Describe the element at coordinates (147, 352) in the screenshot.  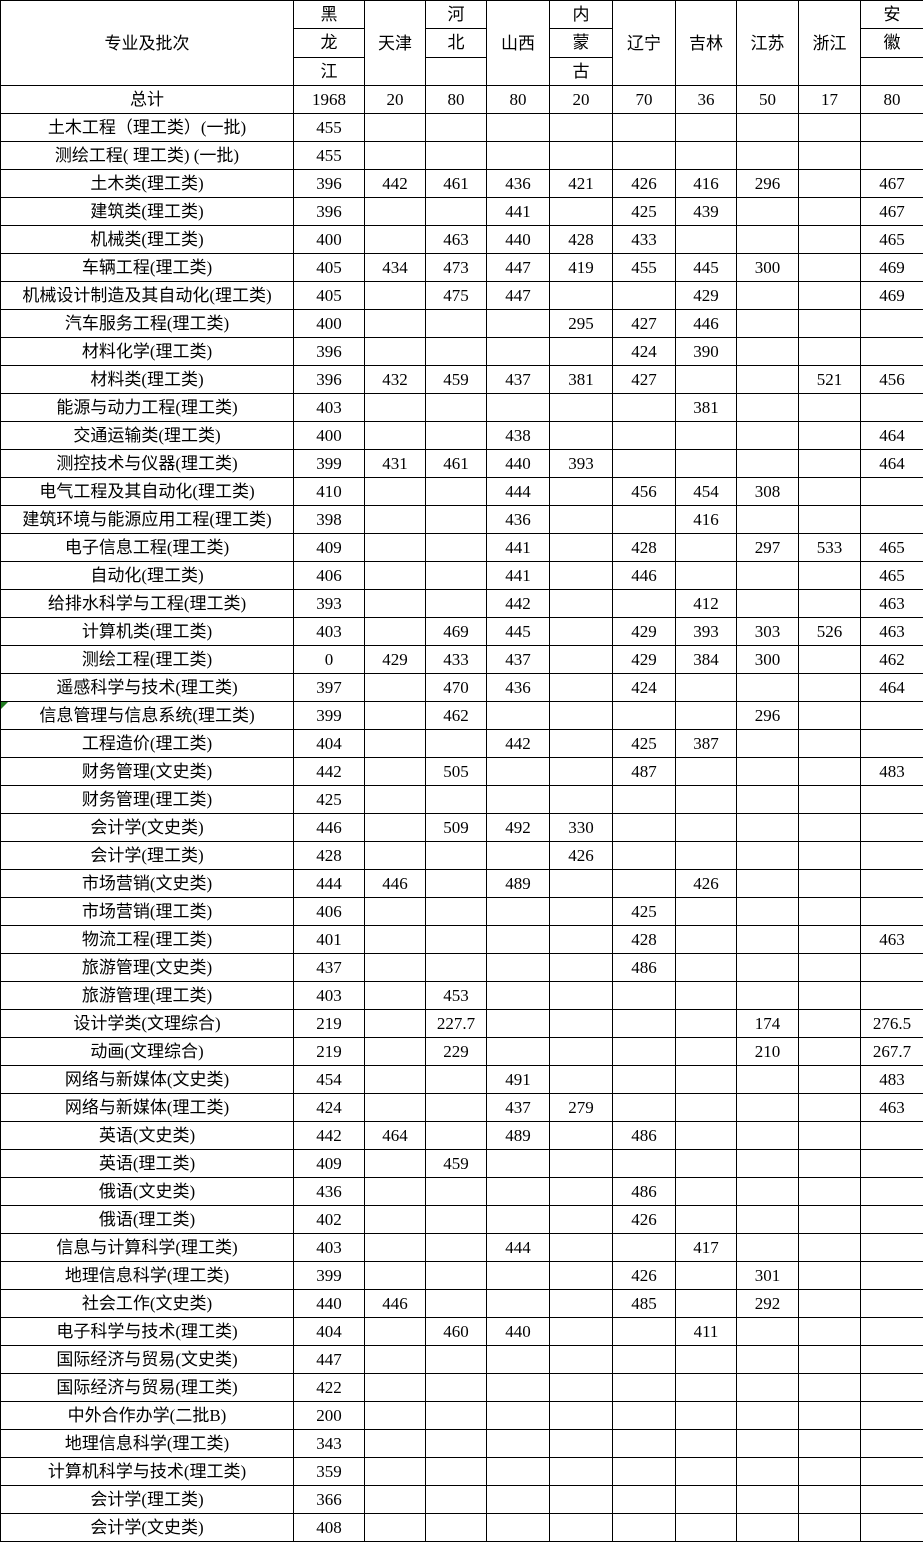
I see `row-label: 材料化学(理工类)` at that location.